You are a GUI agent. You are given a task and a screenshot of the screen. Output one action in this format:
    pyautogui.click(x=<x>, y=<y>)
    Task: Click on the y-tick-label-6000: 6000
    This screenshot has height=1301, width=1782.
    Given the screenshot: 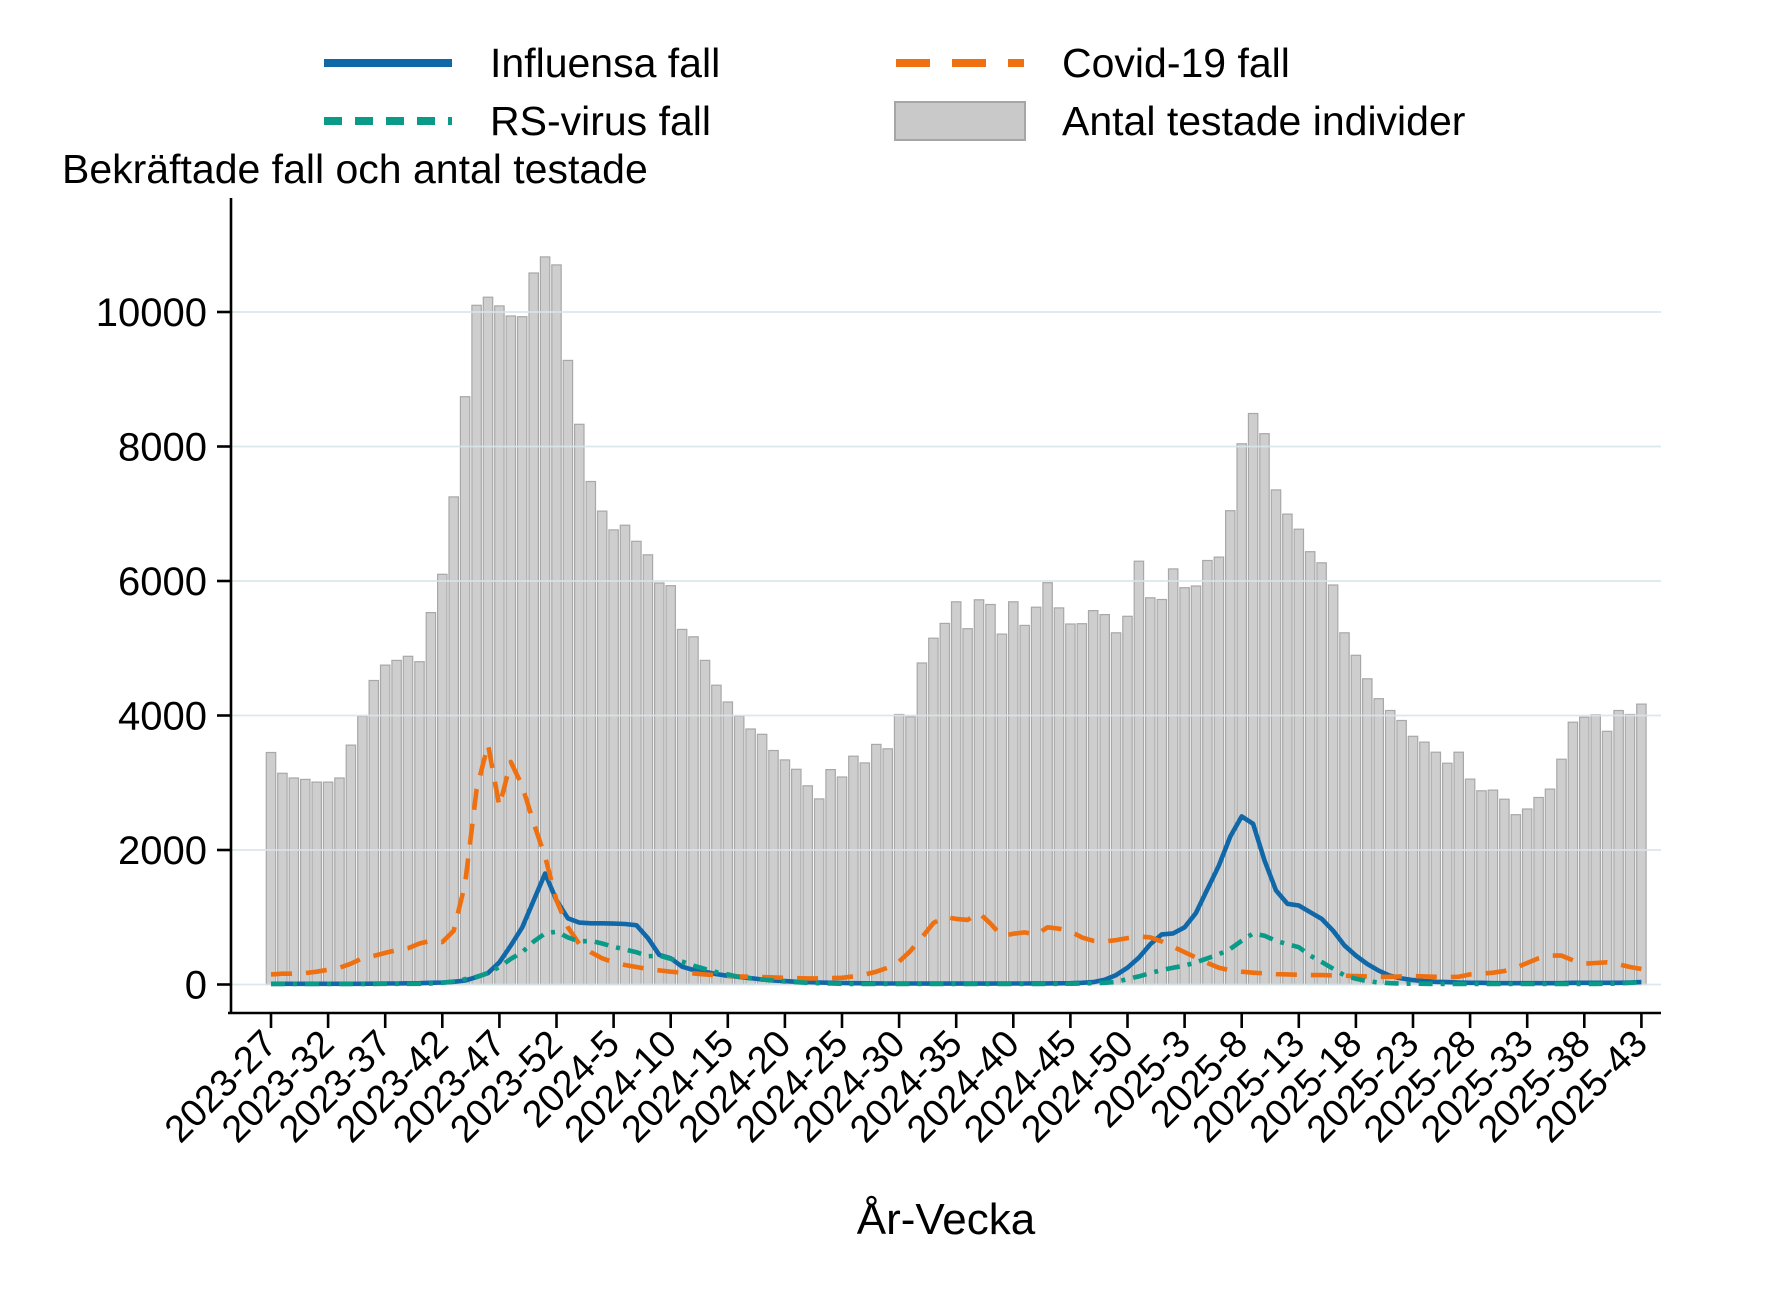 What is the action you would take?
    pyautogui.click(x=162, y=582)
    